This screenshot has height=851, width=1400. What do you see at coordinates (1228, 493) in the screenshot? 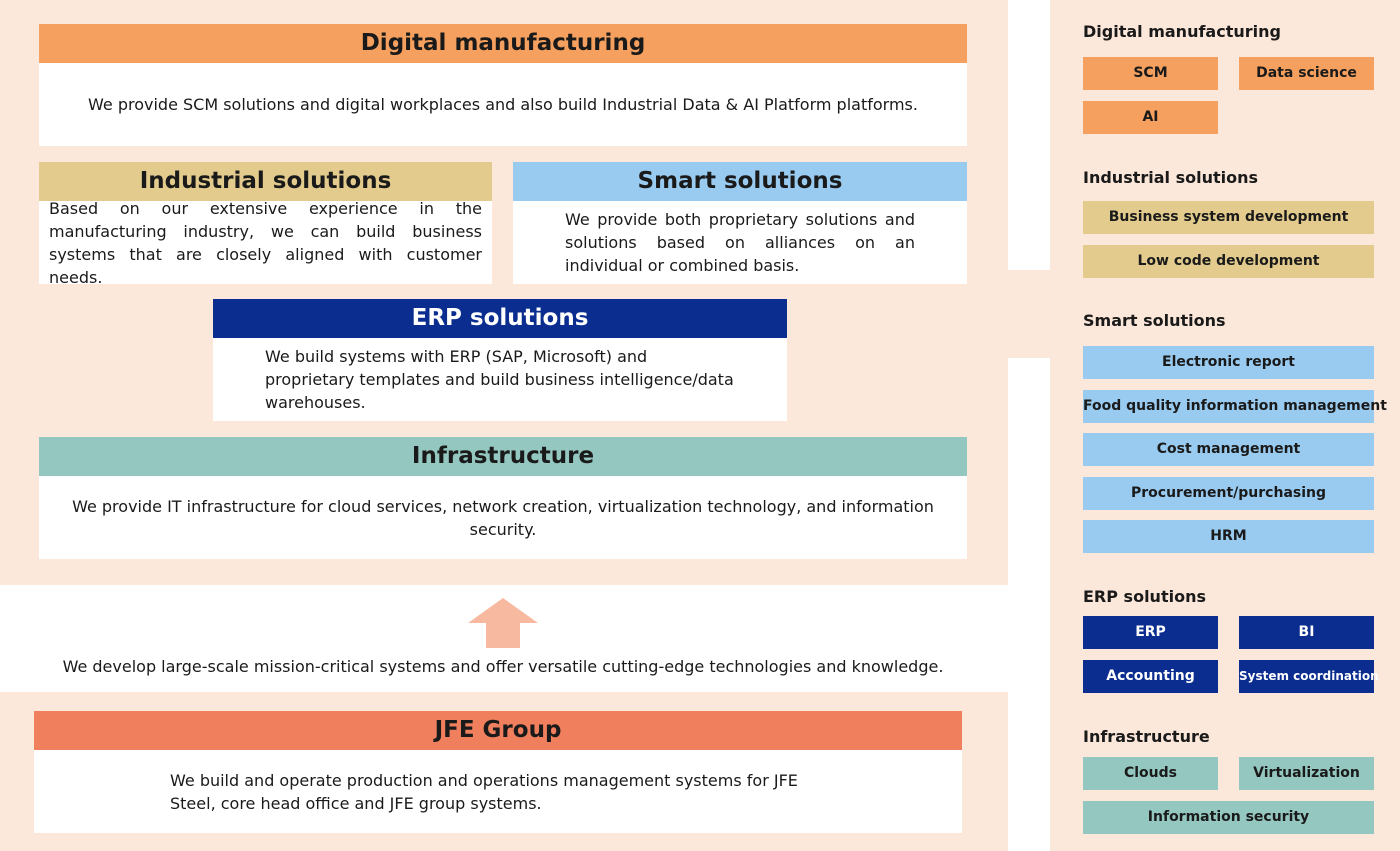
I see `tag: Procurement/purchasing` at bounding box center [1228, 493].